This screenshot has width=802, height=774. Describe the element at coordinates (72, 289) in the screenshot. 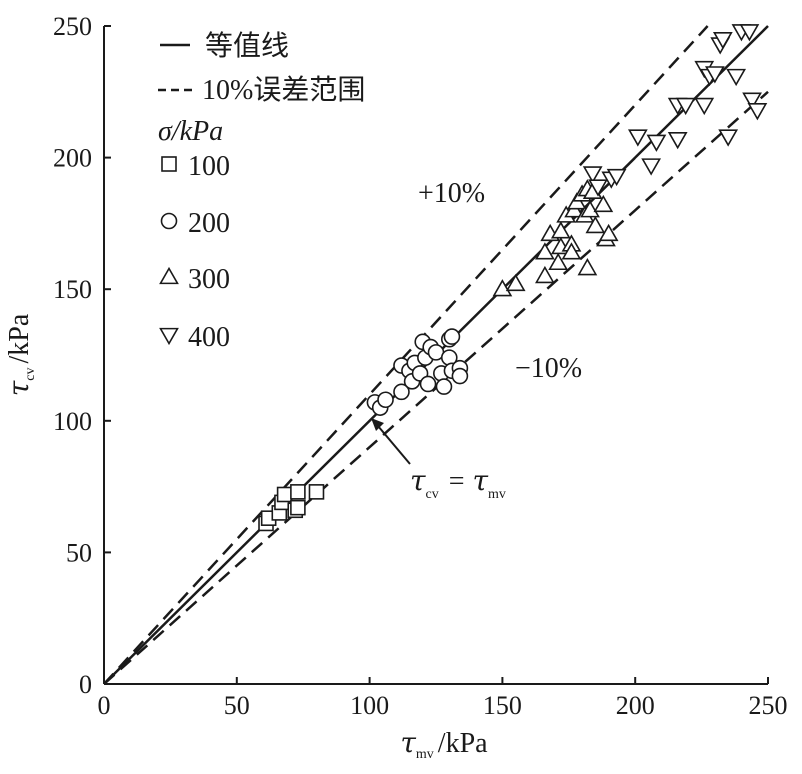

I see `y-tick-label: 150` at that location.